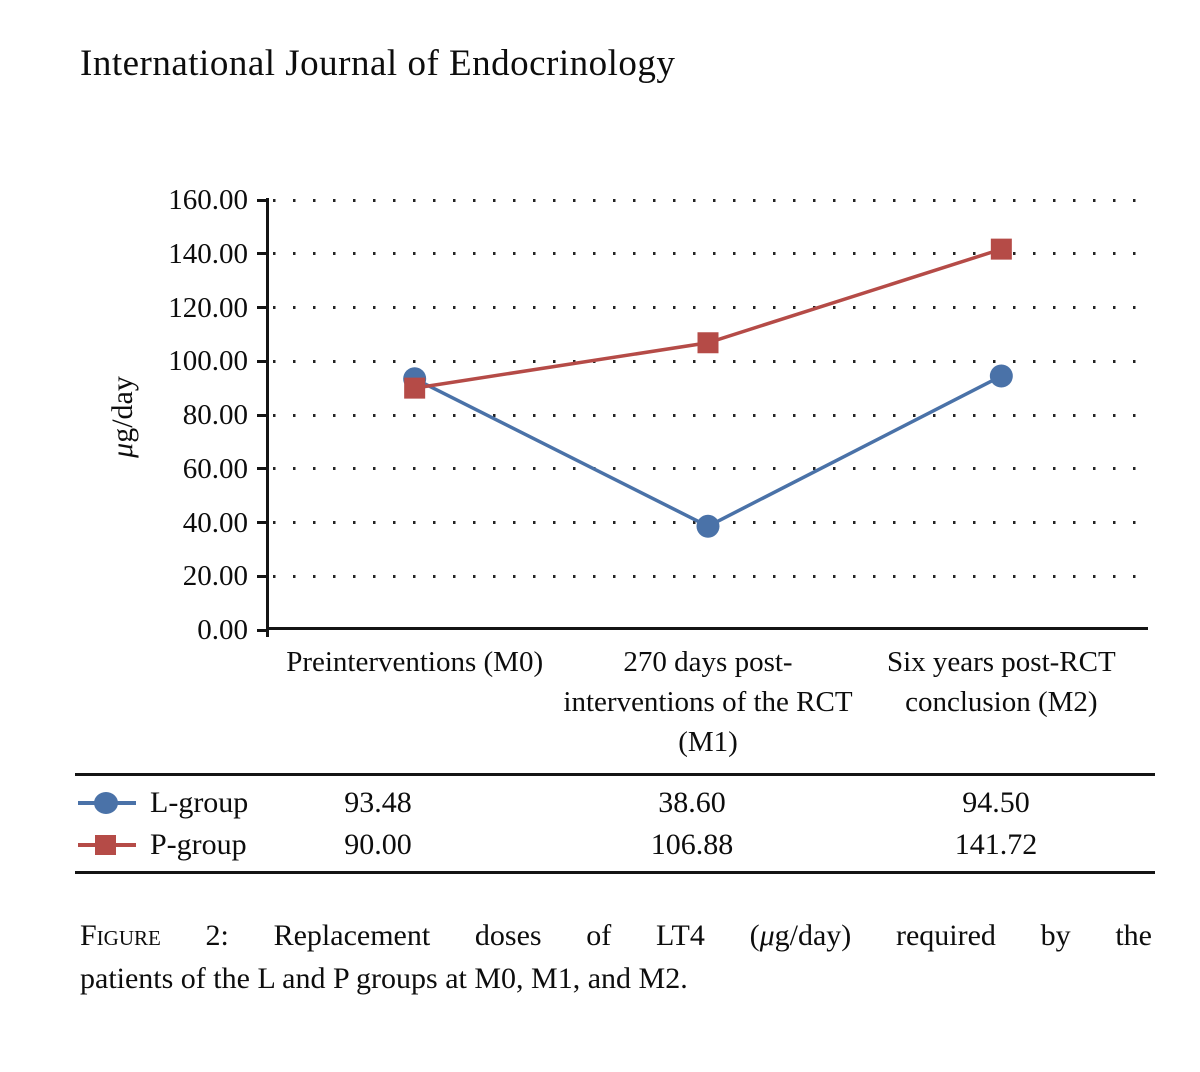  What do you see at coordinates (215, 415) in the screenshot?
I see `y-tick-label: 80.00` at bounding box center [215, 415].